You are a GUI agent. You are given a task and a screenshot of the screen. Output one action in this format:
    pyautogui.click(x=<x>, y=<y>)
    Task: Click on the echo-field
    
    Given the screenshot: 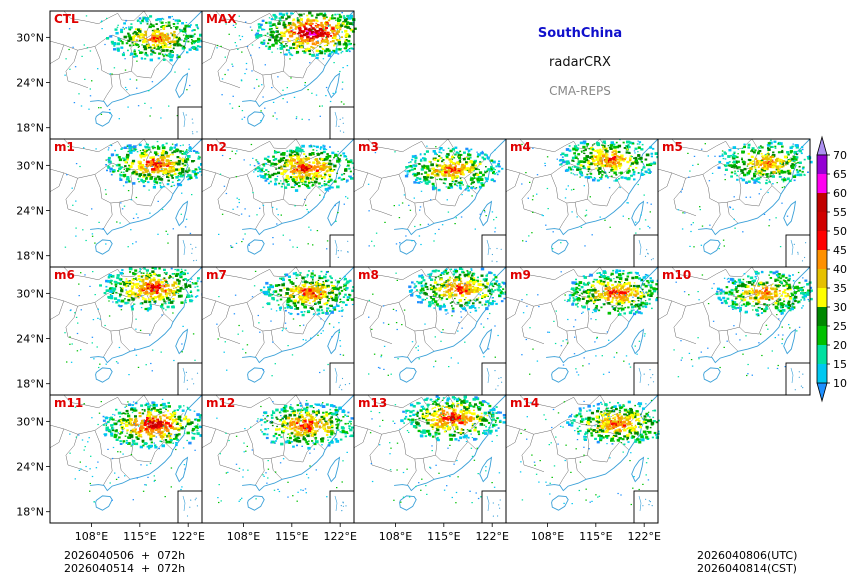 What is the action you would take?
    pyautogui.click(x=435, y=196)
    